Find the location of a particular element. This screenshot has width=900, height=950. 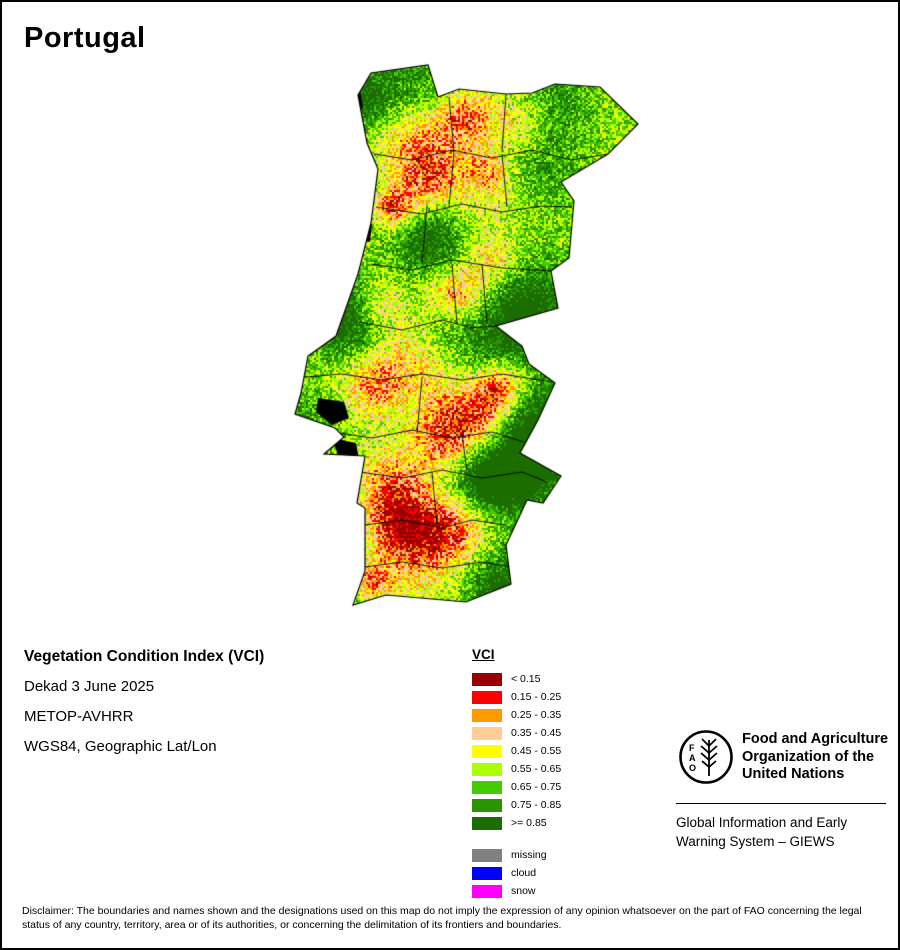

info-sensor: METOP-AVHRR is located at coordinates (79, 716).